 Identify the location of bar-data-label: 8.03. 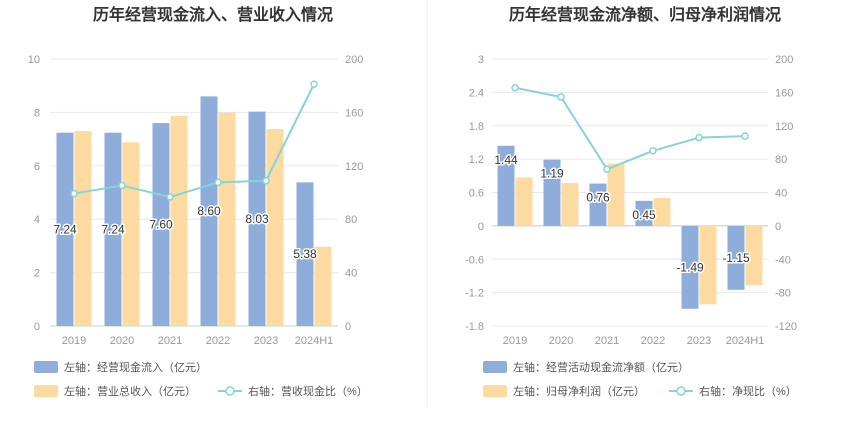
(257, 219).